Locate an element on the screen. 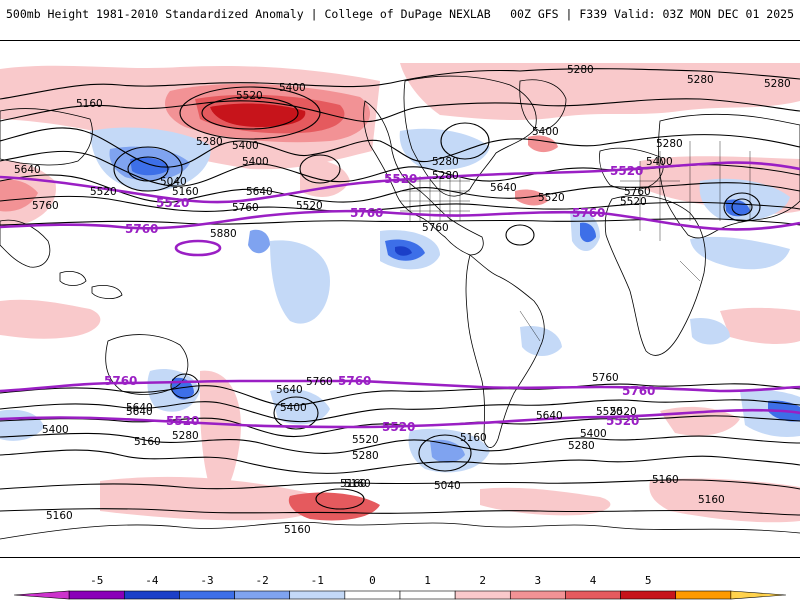 This screenshot has height=600, width=800. colorbar-tick-label: 5 is located at coordinates (648, 580).